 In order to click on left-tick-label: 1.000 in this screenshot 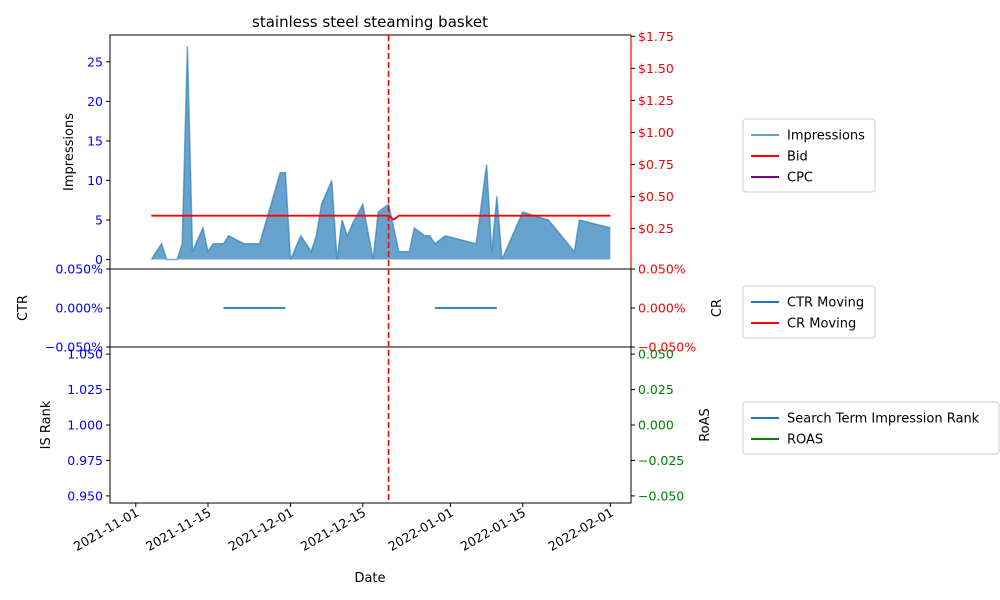, I will do `click(85, 425)`.